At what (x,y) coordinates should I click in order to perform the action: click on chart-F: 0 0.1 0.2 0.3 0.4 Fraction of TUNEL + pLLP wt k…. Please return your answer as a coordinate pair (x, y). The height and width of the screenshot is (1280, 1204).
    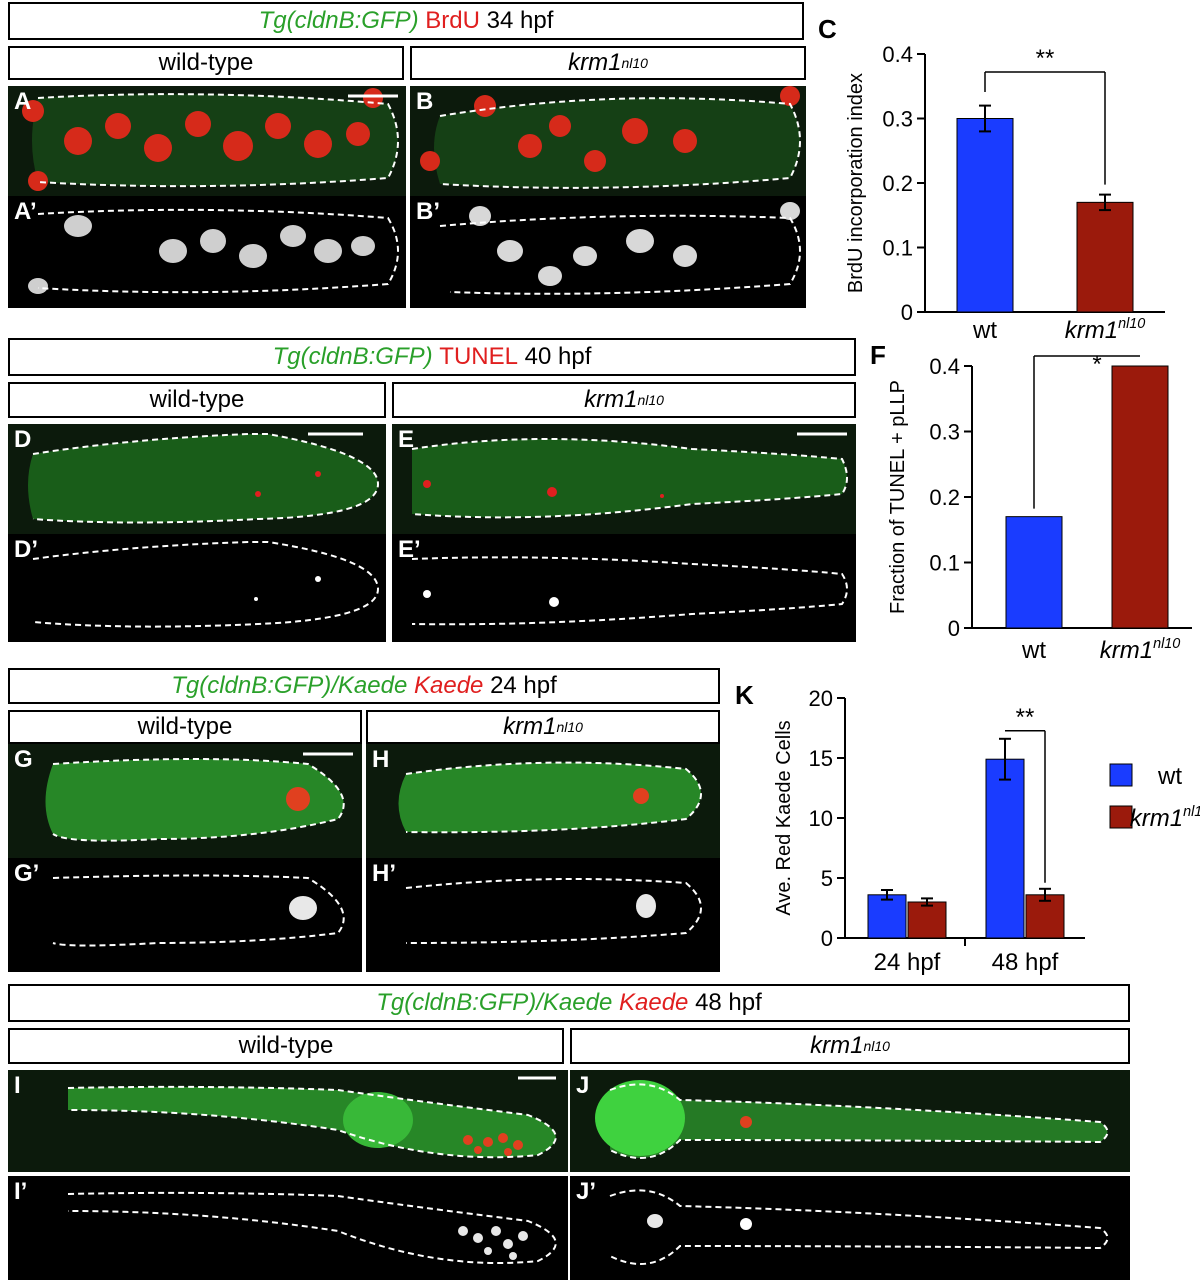
    Looking at the image, I should click on (1039, 507).